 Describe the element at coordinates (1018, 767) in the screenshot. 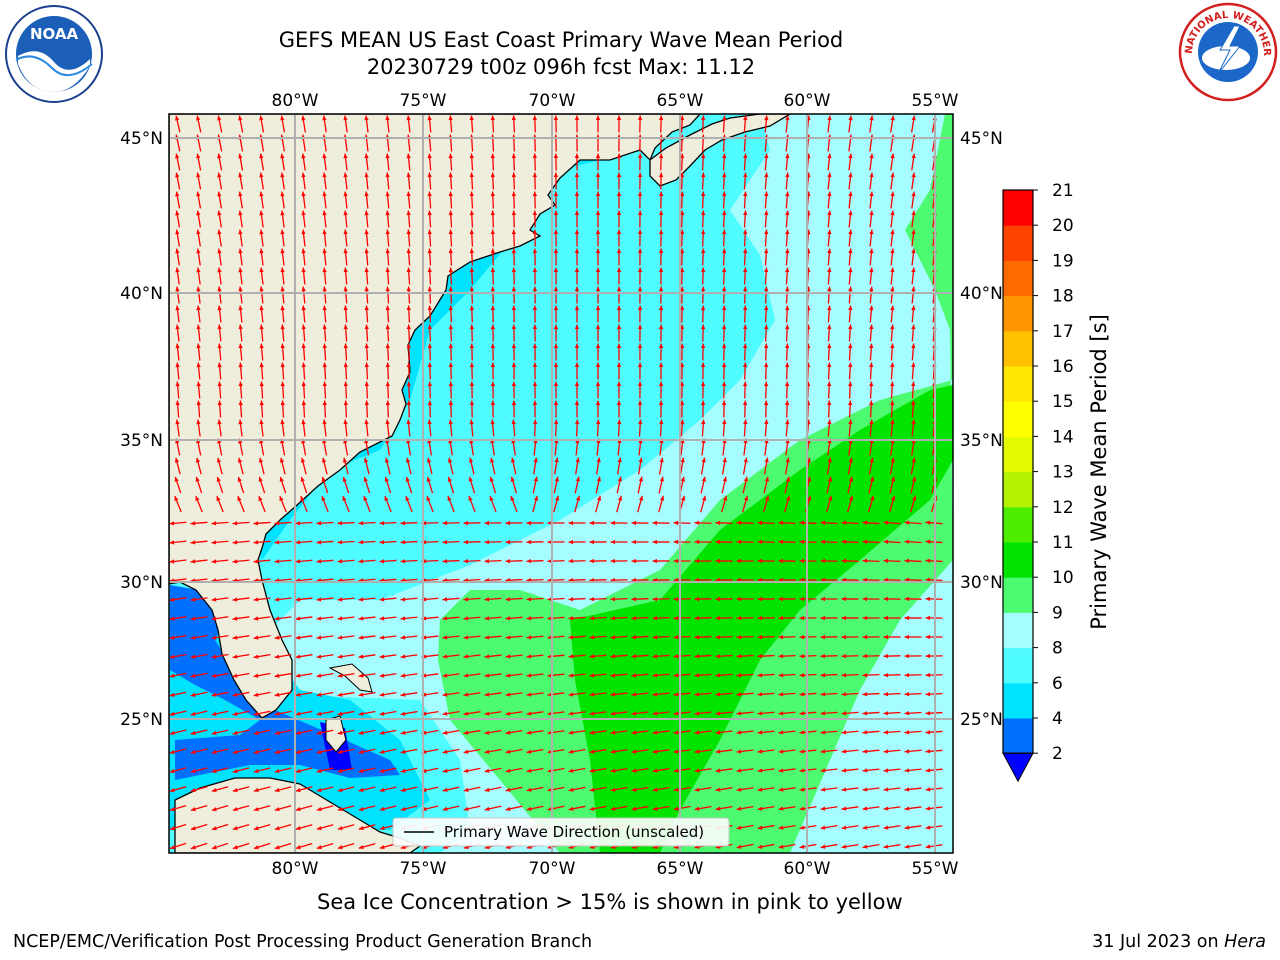

I see `colorbar-under-triangle` at that location.